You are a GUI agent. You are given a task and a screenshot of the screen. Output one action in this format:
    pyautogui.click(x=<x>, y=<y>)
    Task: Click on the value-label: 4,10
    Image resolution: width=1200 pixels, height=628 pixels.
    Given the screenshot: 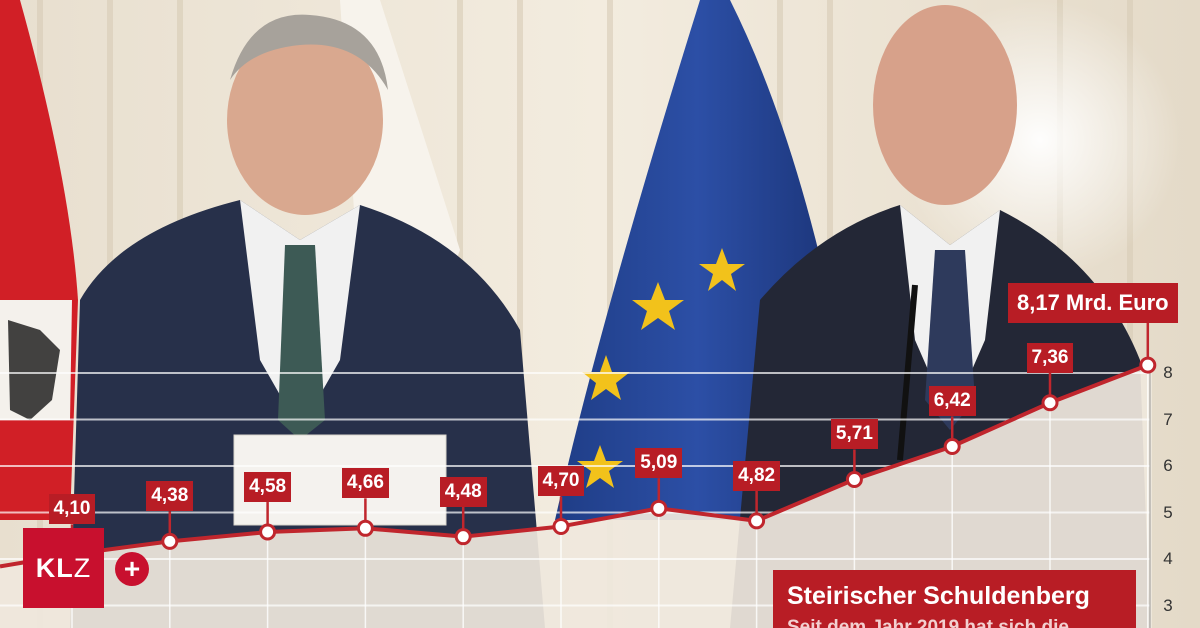 What is the action you would take?
    pyautogui.click(x=72, y=509)
    